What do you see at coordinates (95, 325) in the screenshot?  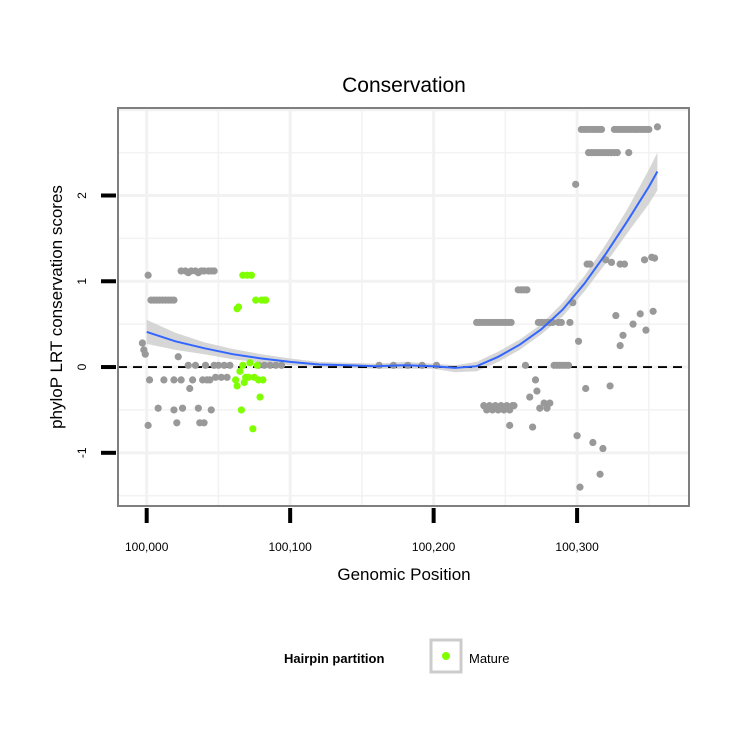 I see `y-axis-ticks: -1 0 1 2` at bounding box center [95, 325].